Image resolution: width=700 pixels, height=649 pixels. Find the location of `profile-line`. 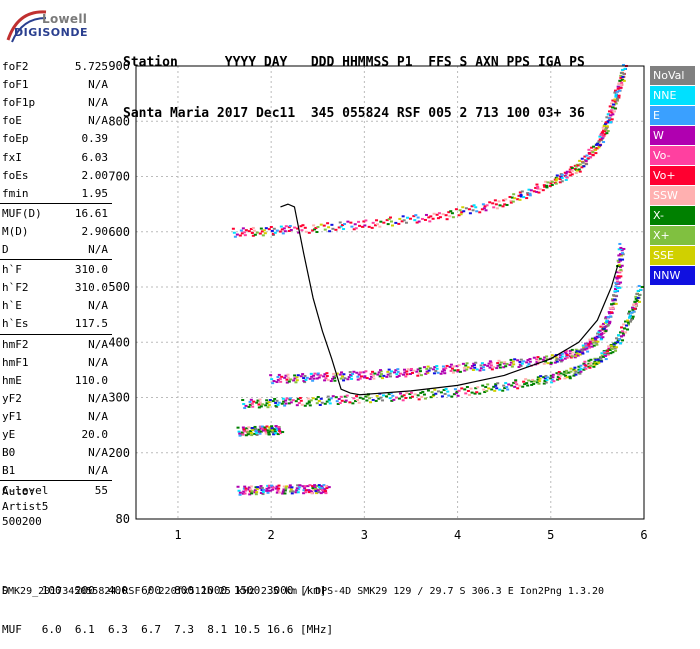

profile-line is located at coordinates (449, 299).